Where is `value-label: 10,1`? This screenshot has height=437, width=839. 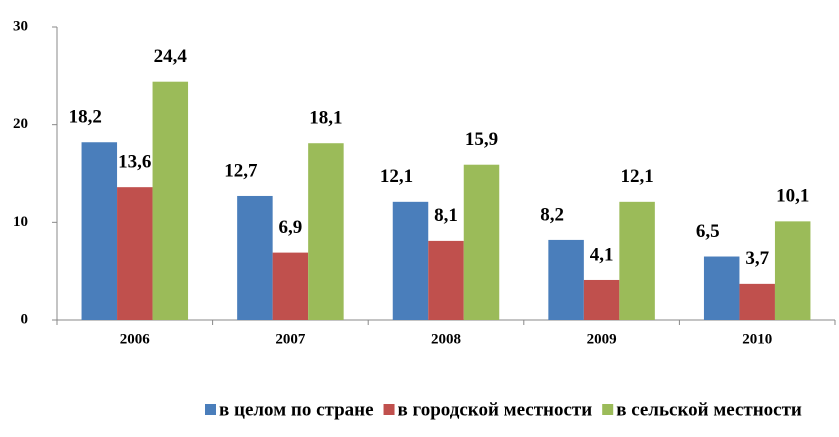
value-label: 10,1 is located at coordinates (792, 196).